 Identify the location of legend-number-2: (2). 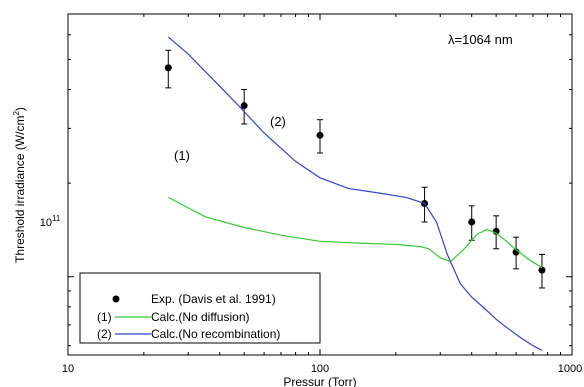
(104, 334).